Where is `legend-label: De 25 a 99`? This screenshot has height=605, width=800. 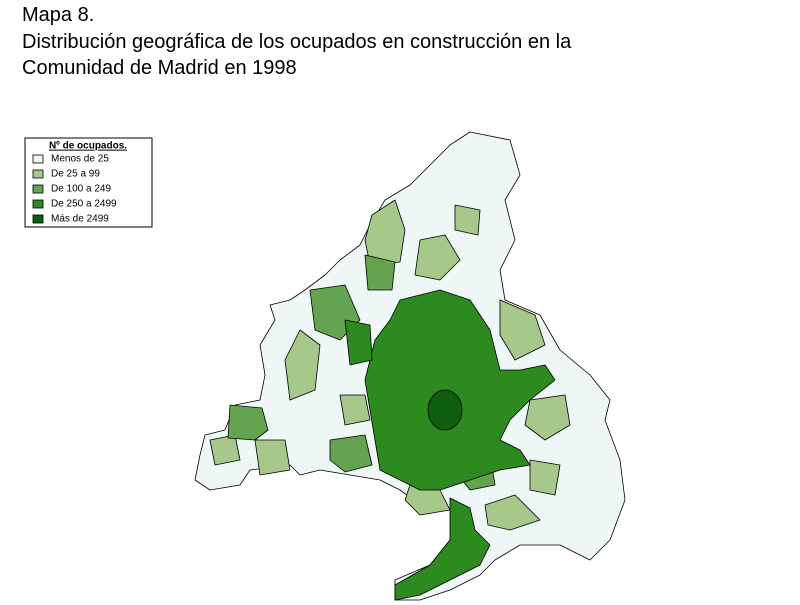
legend-label: De 25 a 99 is located at coordinates (75, 174).